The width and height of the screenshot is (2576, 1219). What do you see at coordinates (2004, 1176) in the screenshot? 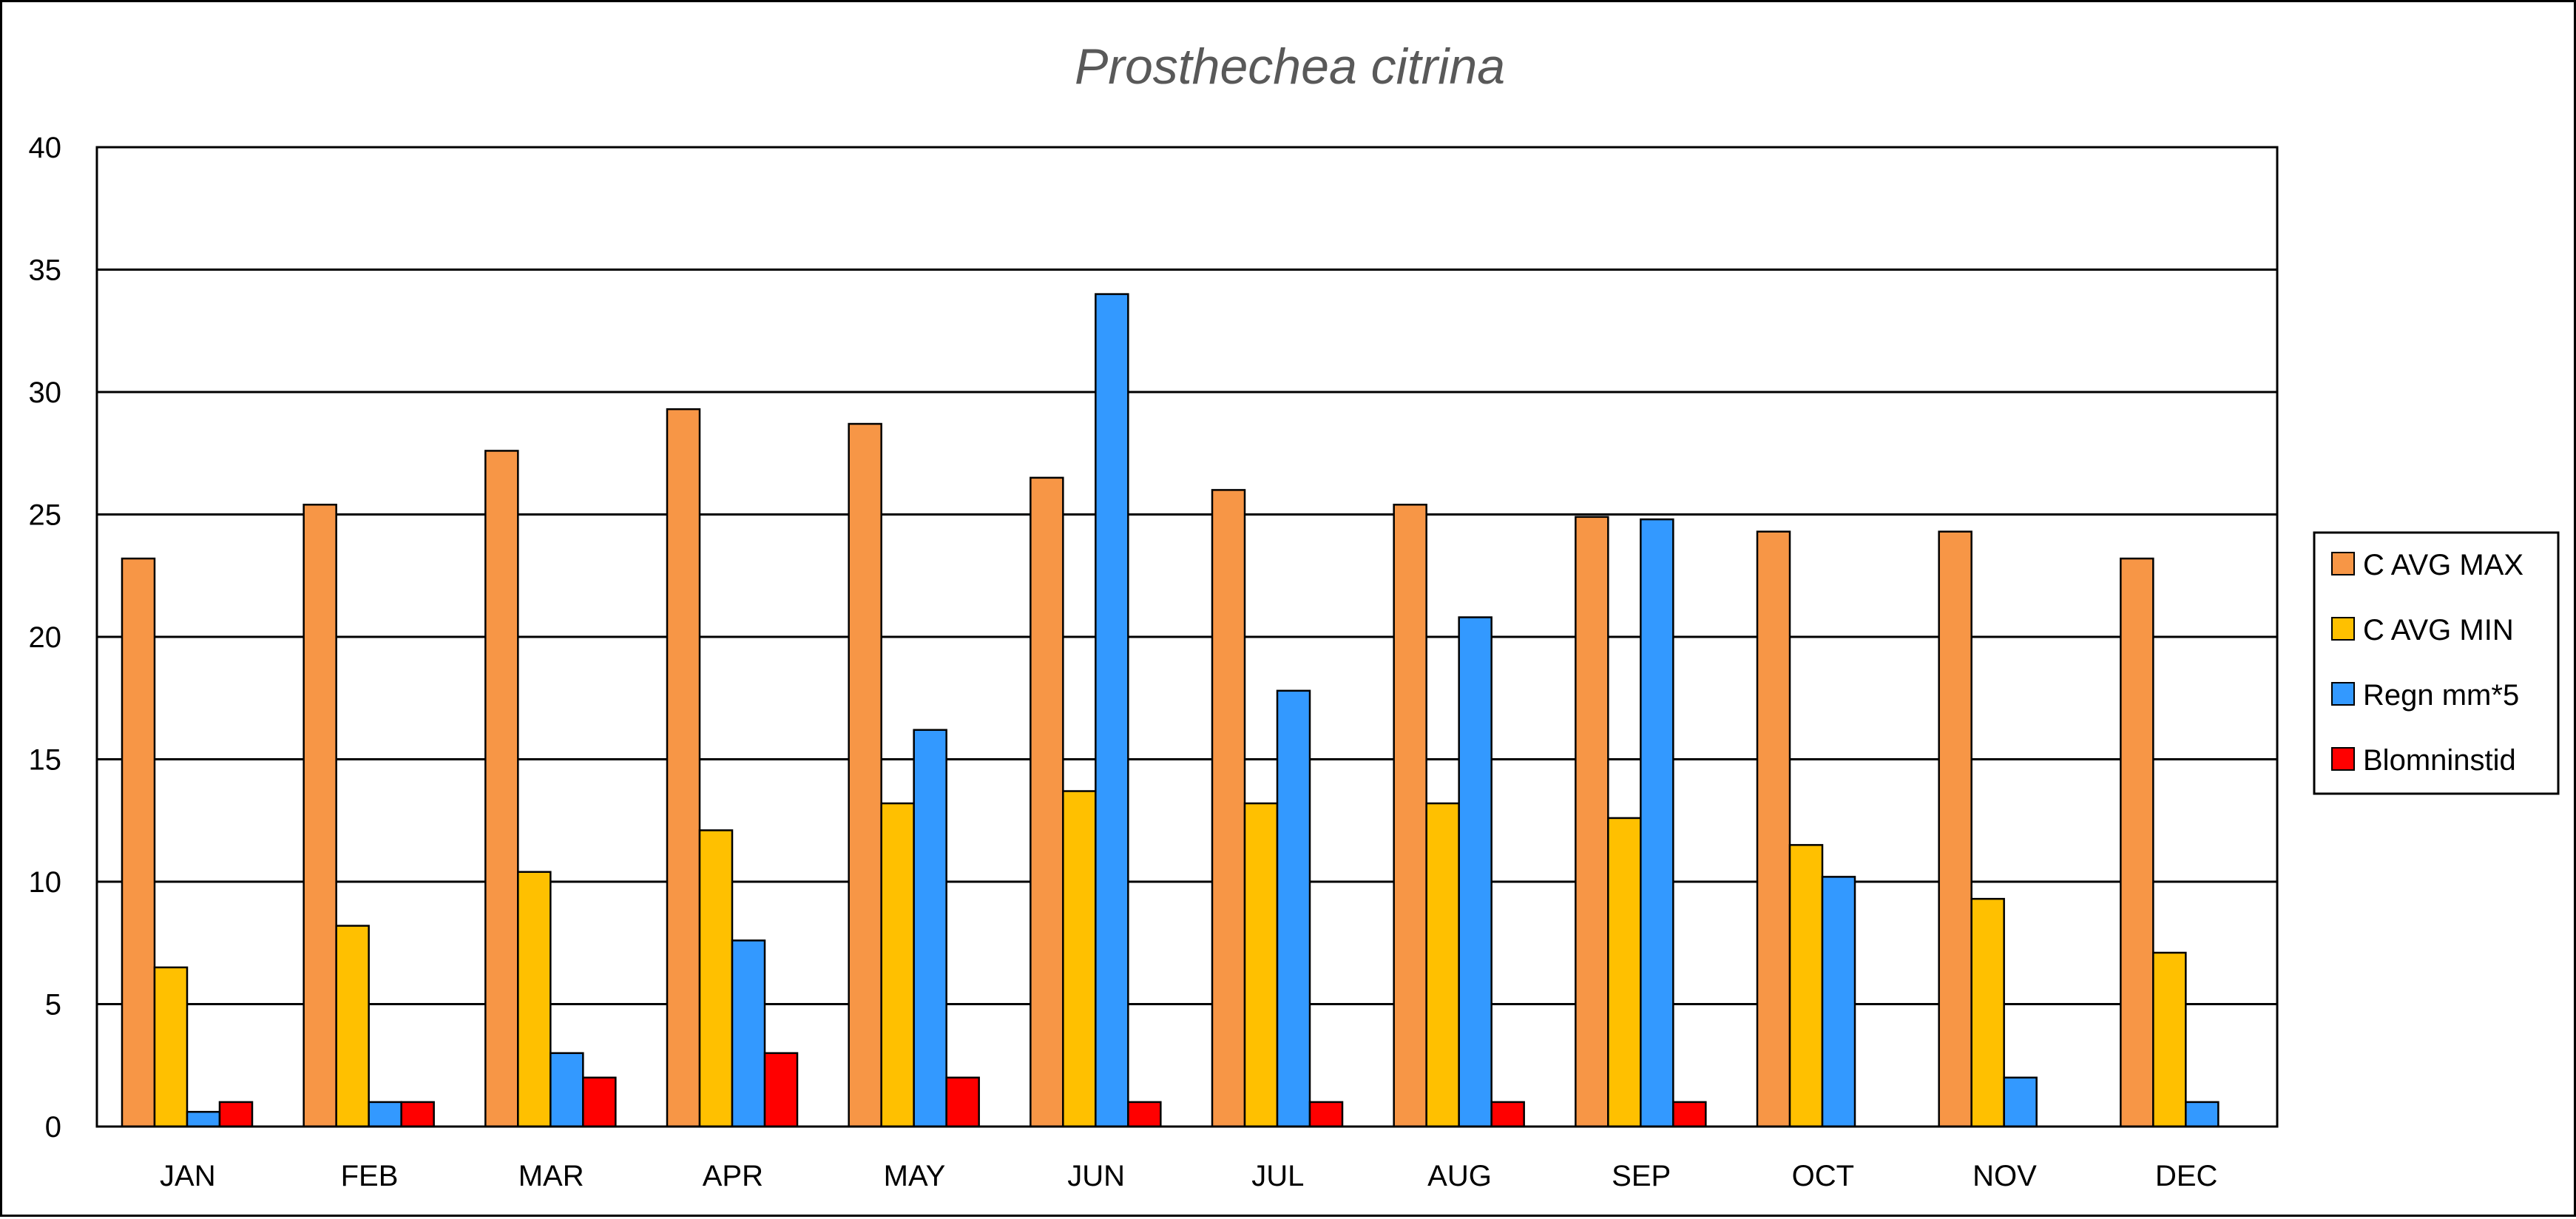
I see `x-tick-label: NOV` at bounding box center [2004, 1176].